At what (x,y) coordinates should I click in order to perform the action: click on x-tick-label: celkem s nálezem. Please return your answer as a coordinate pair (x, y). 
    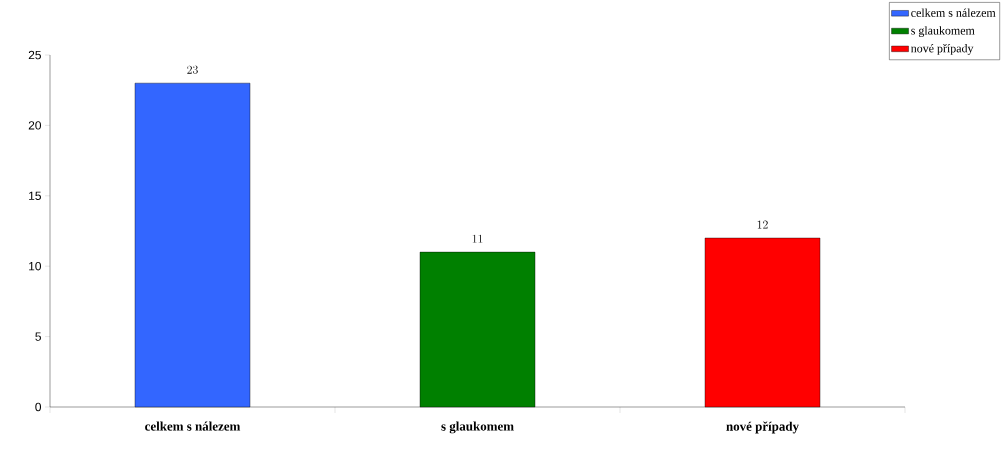
    Looking at the image, I should click on (193, 426).